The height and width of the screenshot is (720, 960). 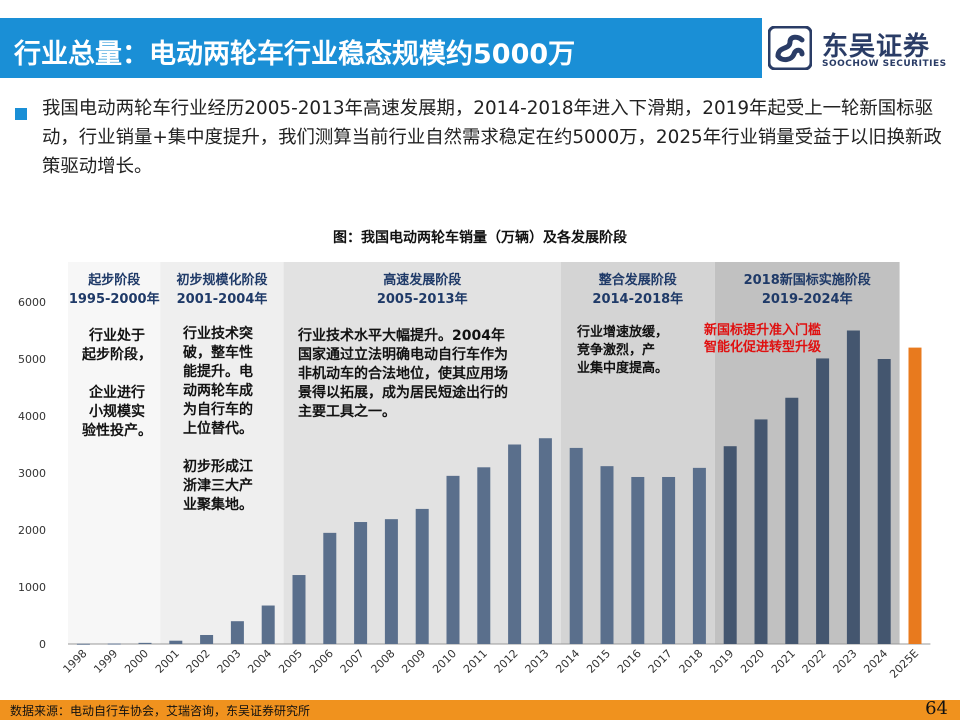 What do you see at coordinates (290, 661) in the screenshot?
I see `x-tick-label: 2005` at bounding box center [290, 661].